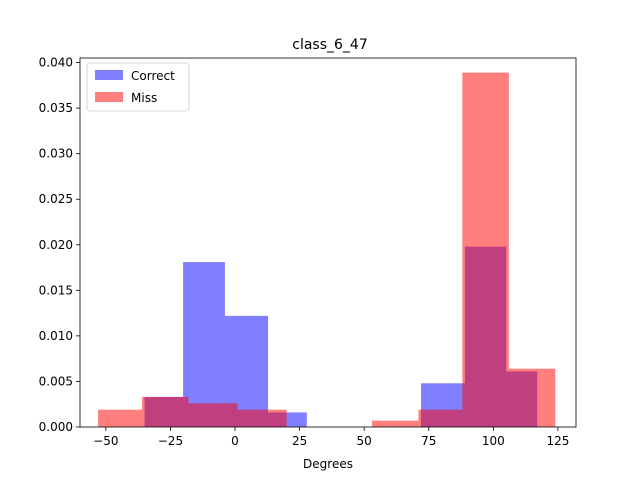 The width and height of the screenshot is (640, 480). I want to click on y-tick-label: 0.040, so click(56, 63).